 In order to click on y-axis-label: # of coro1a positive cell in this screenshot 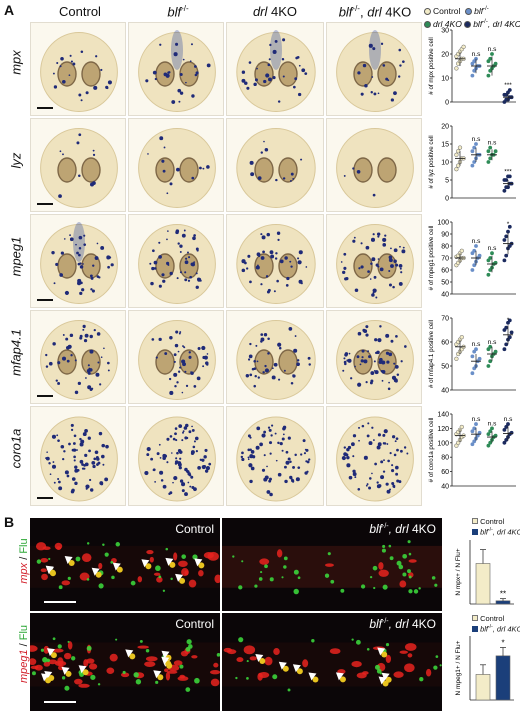, I will do `click(431, 450)`.